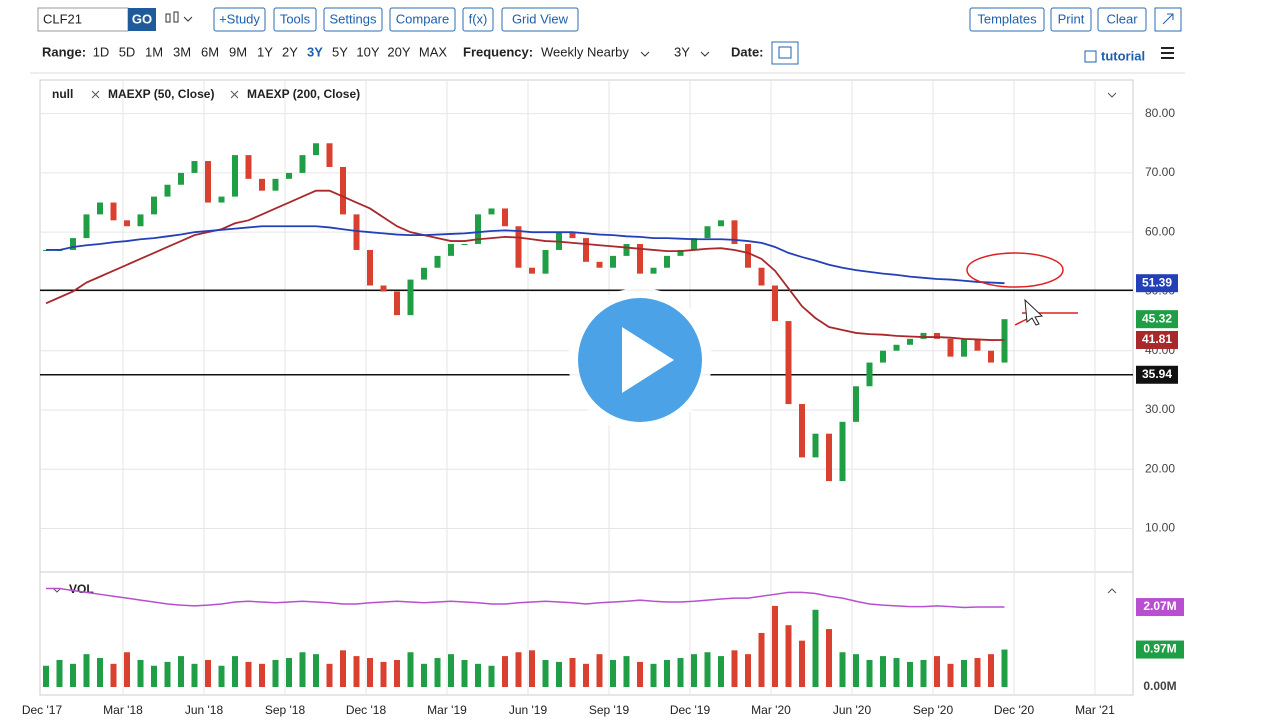  Describe the element at coordinates (340, 51) in the screenshot. I see `range-option: 5Y` at that location.